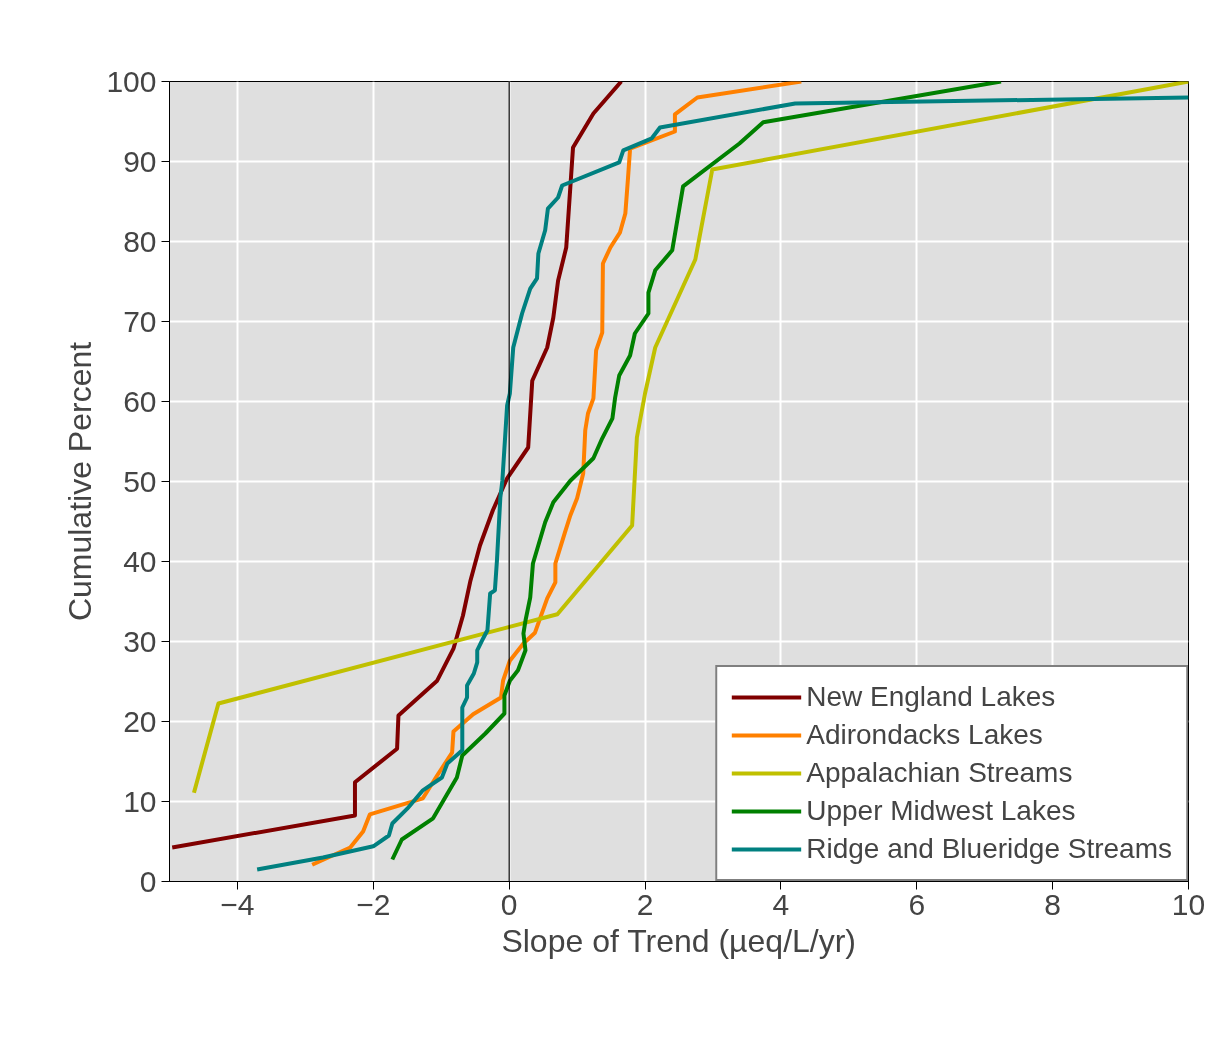  What do you see at coordinates (989, 849) in the screenshot?
I see `legend-label: Ridge and Blueridge Streams` at bounding box center [989, 849].